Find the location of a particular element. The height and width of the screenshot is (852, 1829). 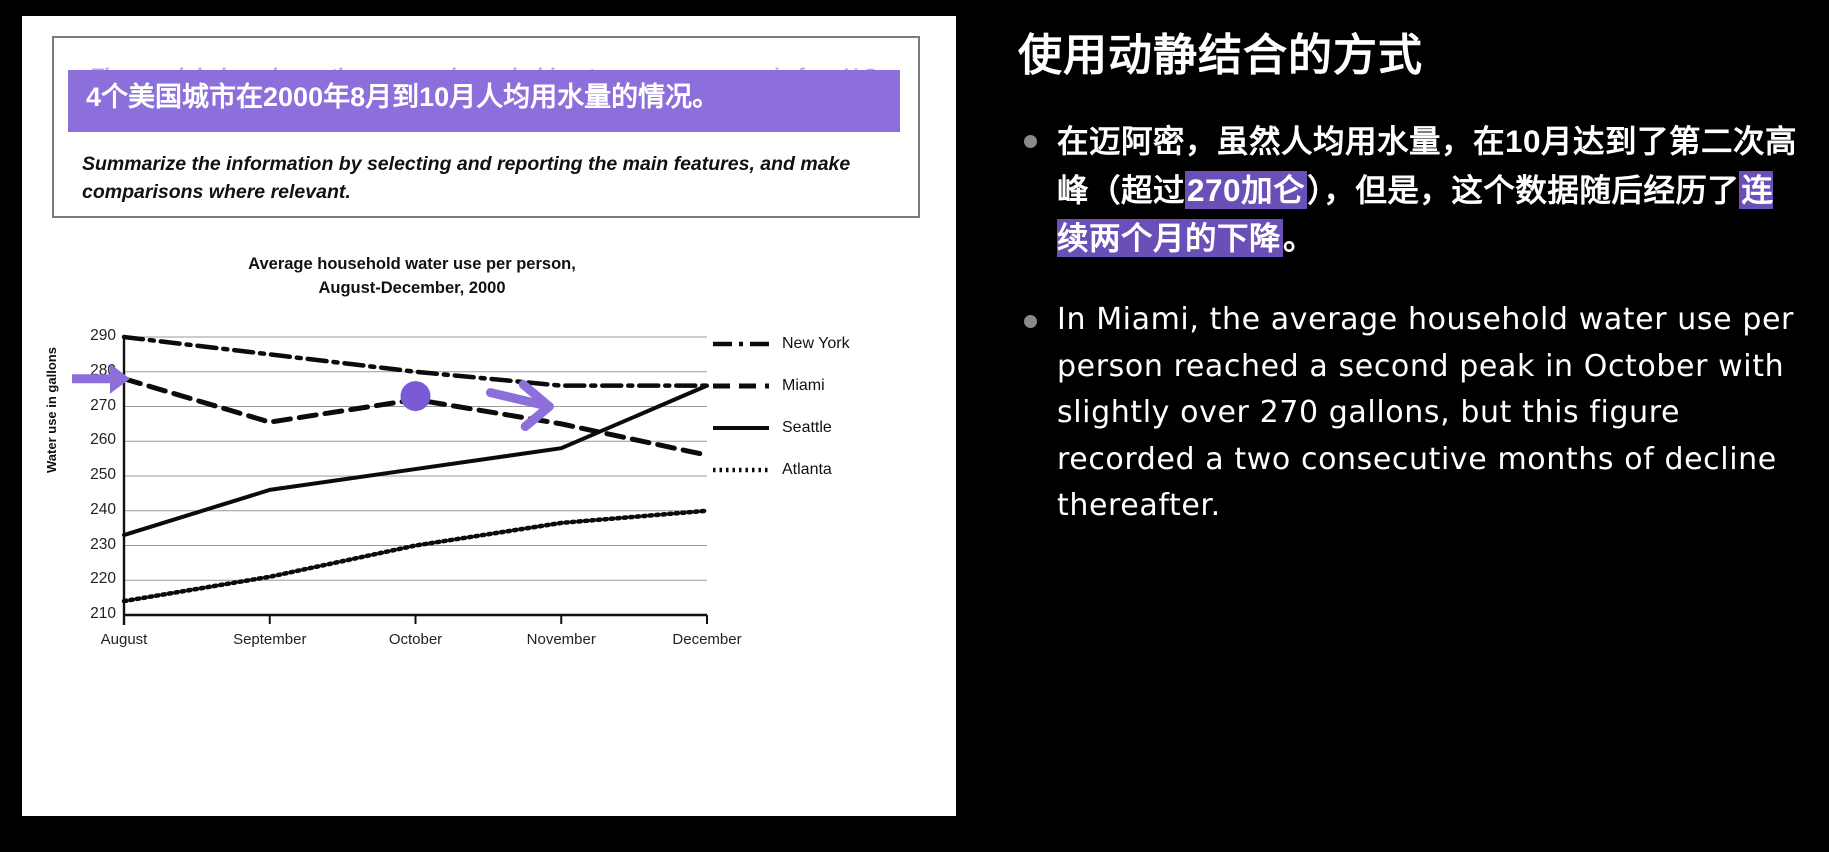

plain-phrase: 在迈阿密，虽然人均用水量，在10月 is located at coordinates (1315, 140).